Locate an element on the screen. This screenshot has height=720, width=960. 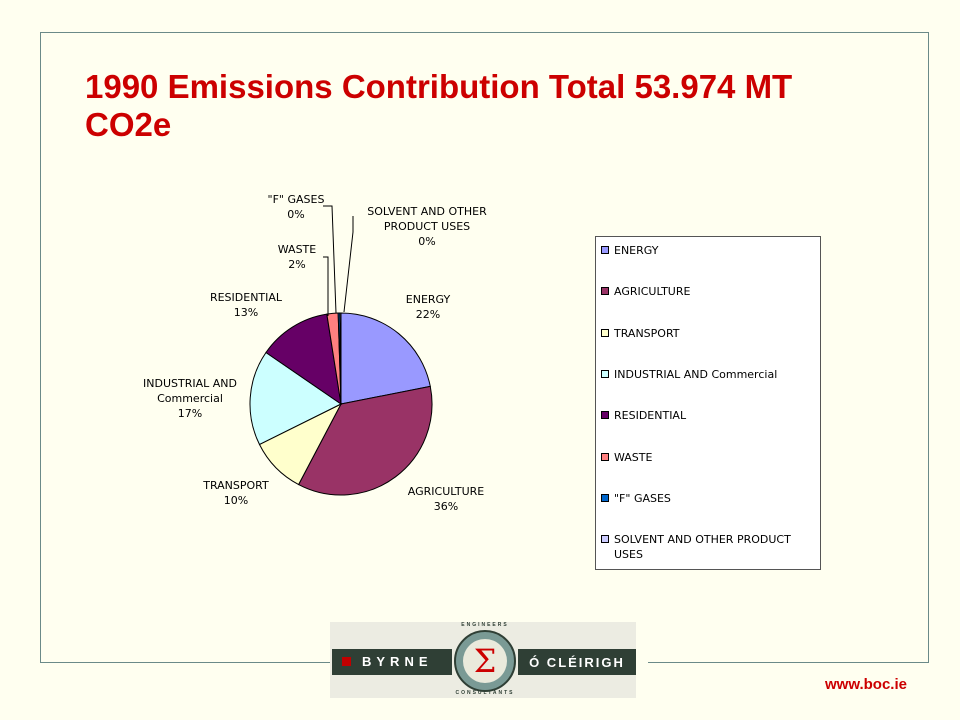
pie-slice-residential is located at coordinates (303, 359).